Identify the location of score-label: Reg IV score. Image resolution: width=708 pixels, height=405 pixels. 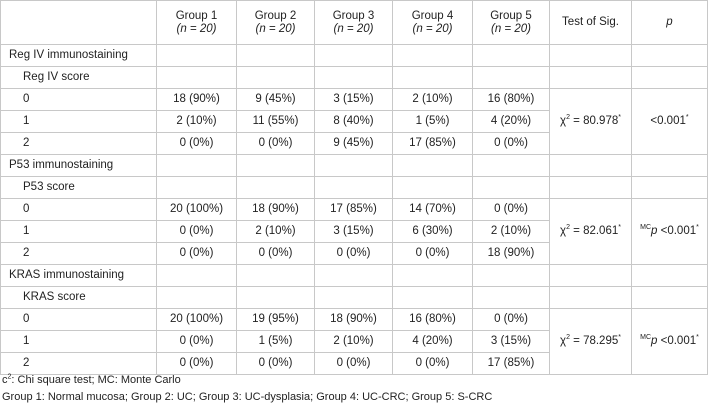
(78, 77).